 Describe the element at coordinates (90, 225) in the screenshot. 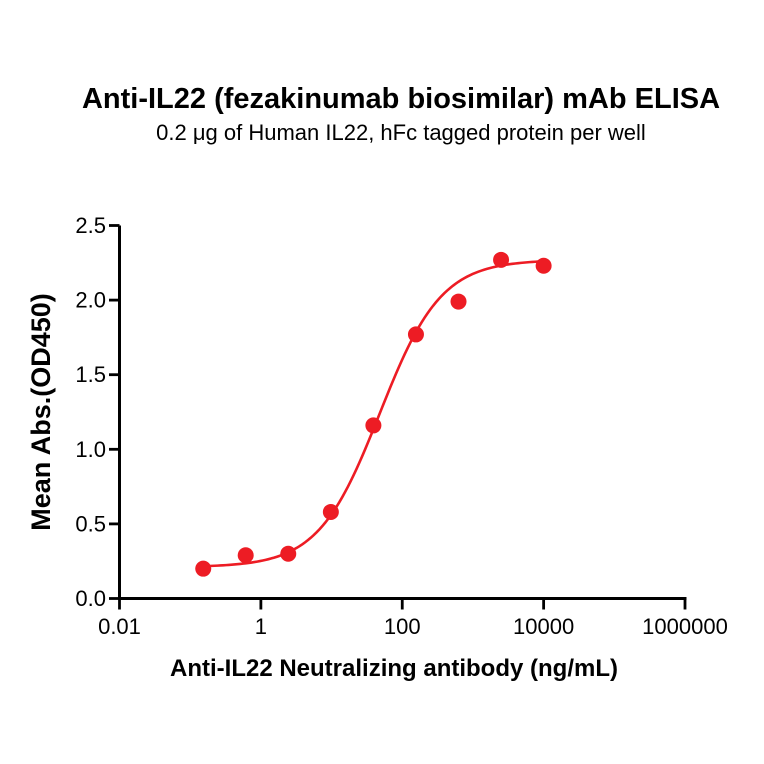

I see `y-tick-label: 2.5` at that location.